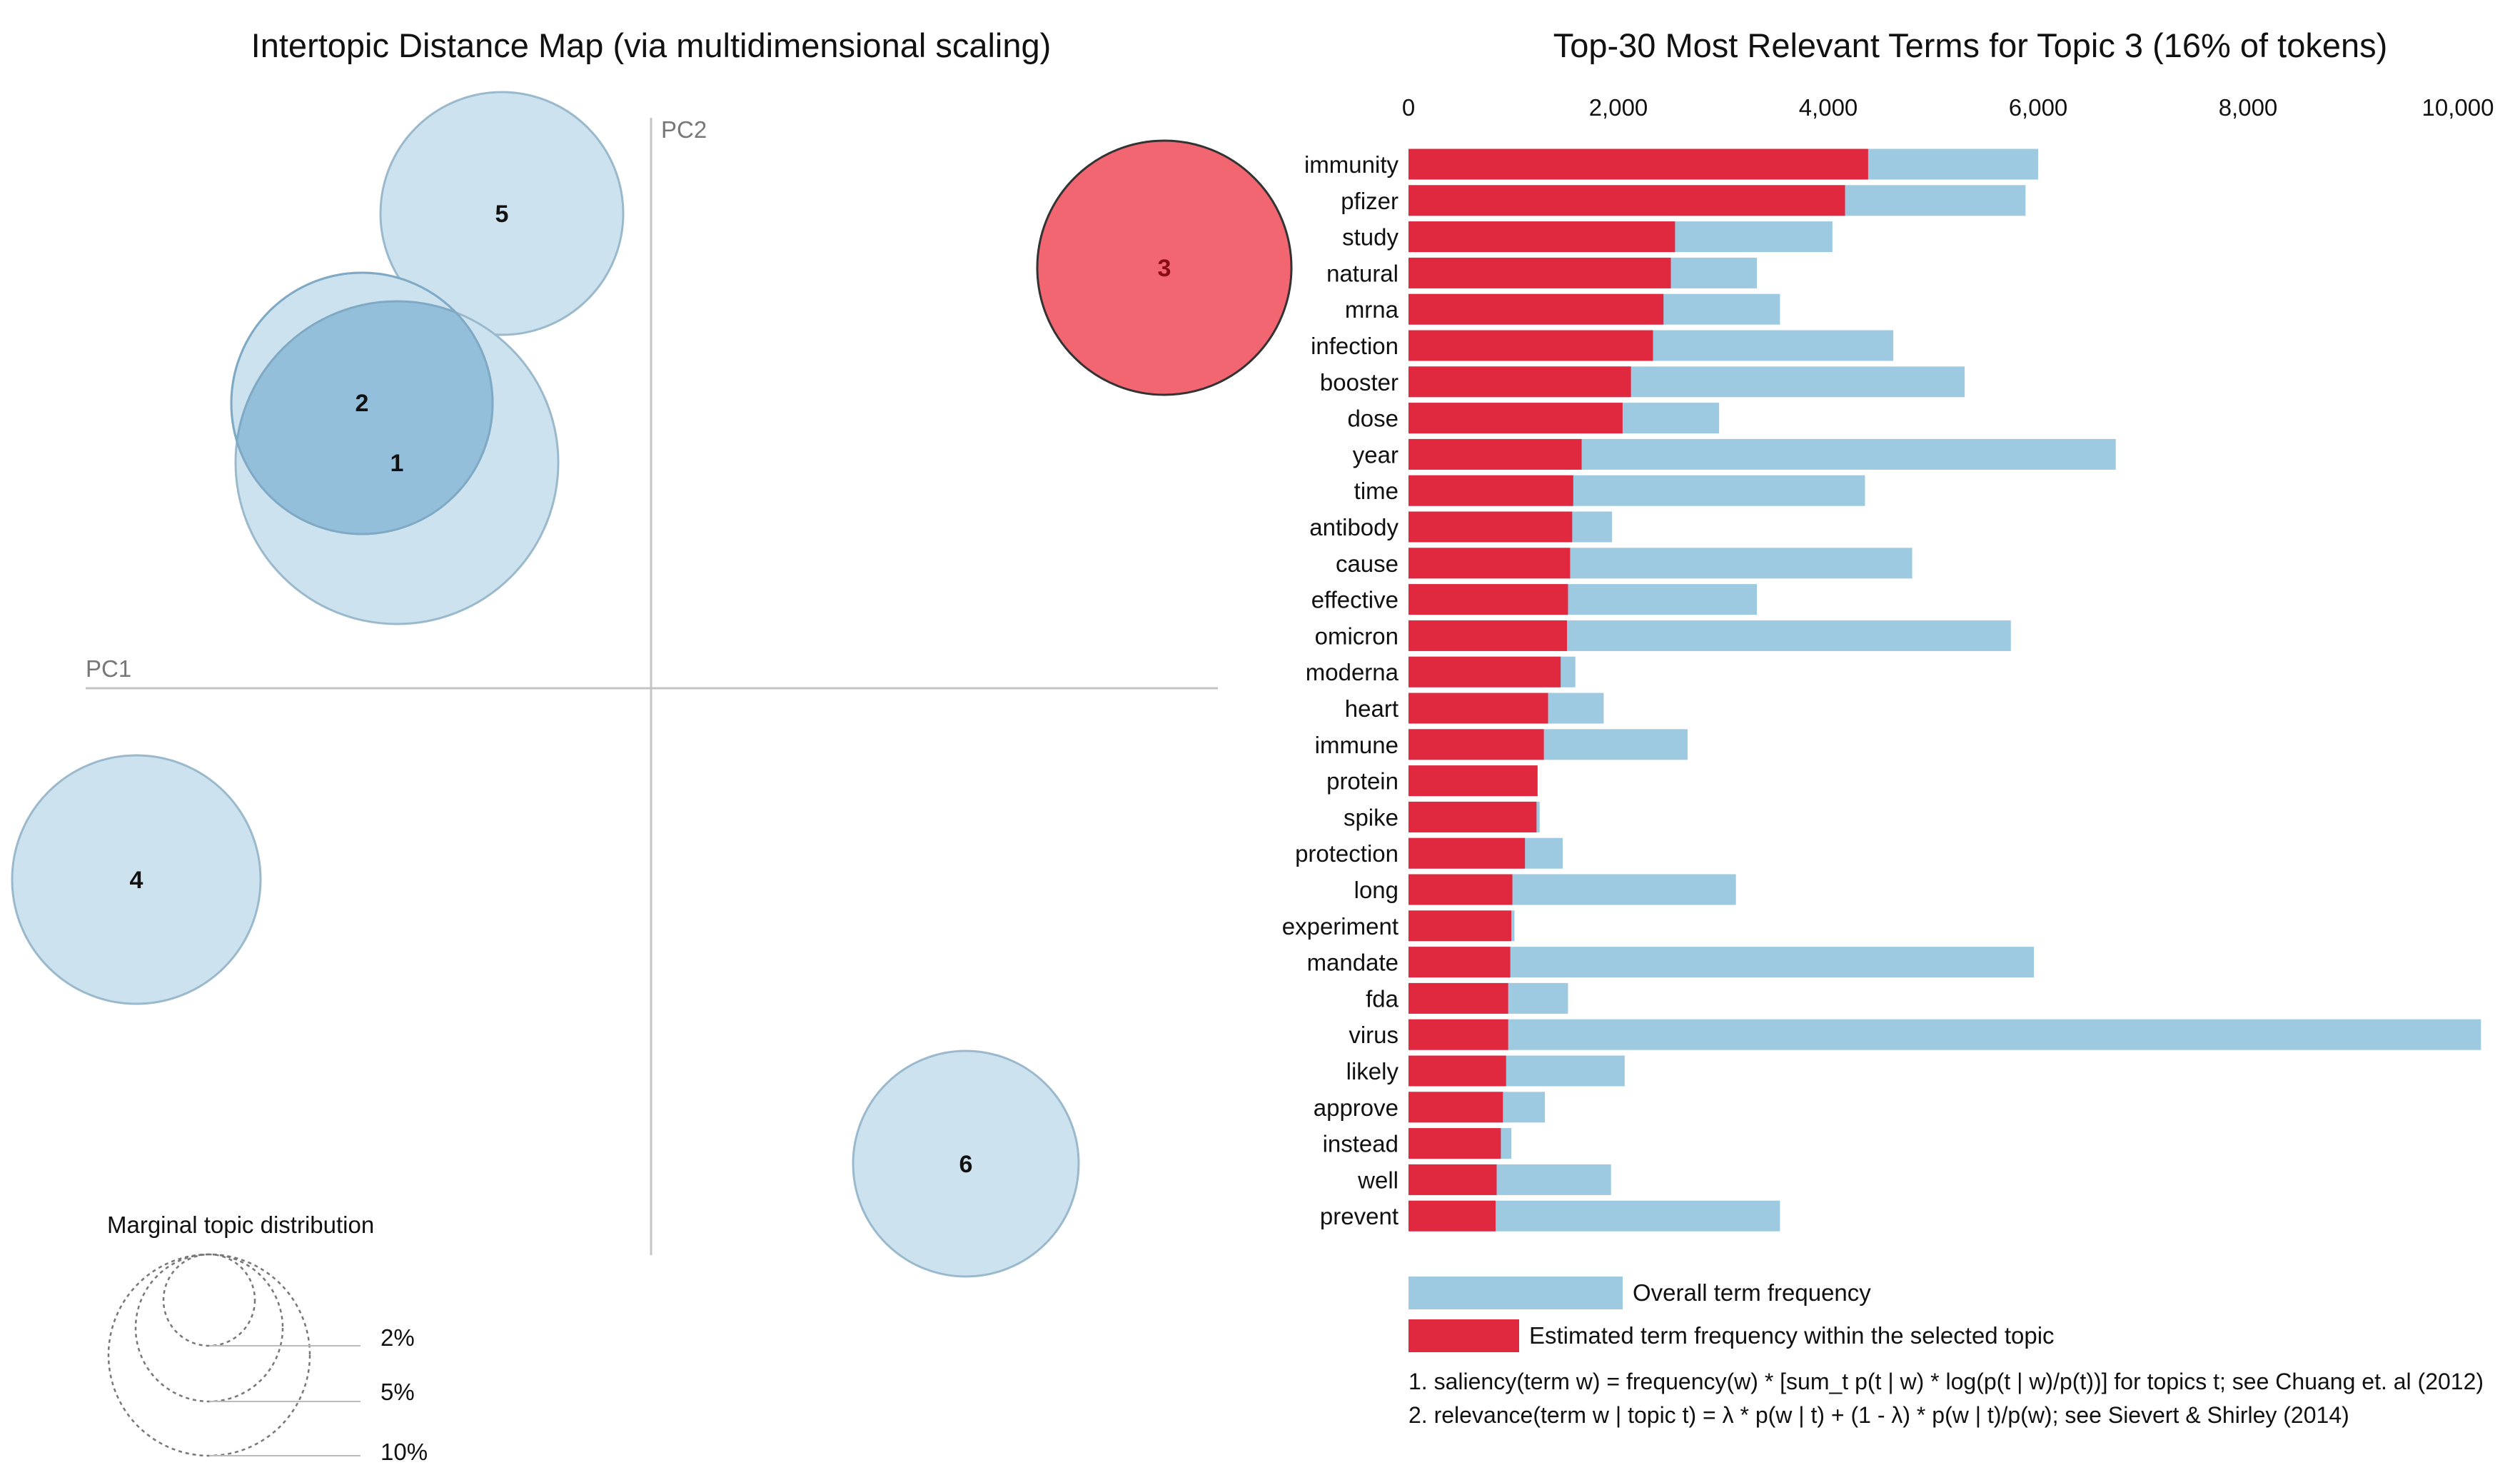 This screenshot has height=1480, width=2520. Describe the element at coordinates (1488, 600) in the screenshot. I see `bar-topic-effective` at that location.